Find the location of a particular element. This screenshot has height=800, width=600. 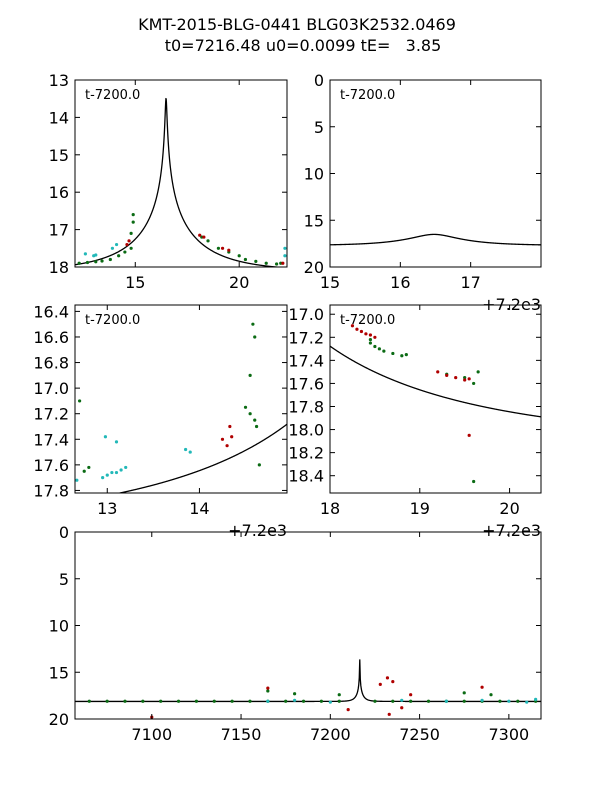

top-left-ytick-label: 17 is located at coordinates (59, 230).